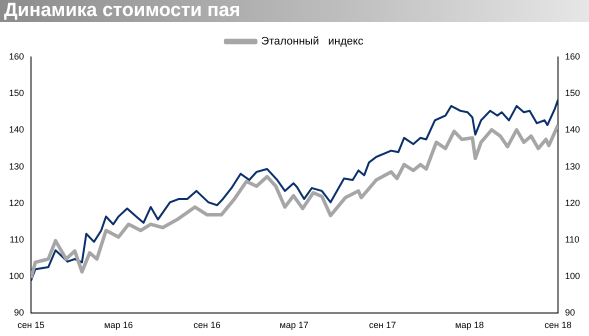 The image size is (589, 336). What do you see at coordinates (31, 325) in the screenshot?
I see `x-tick-label: сен 15` at bounding box center [31, 325].